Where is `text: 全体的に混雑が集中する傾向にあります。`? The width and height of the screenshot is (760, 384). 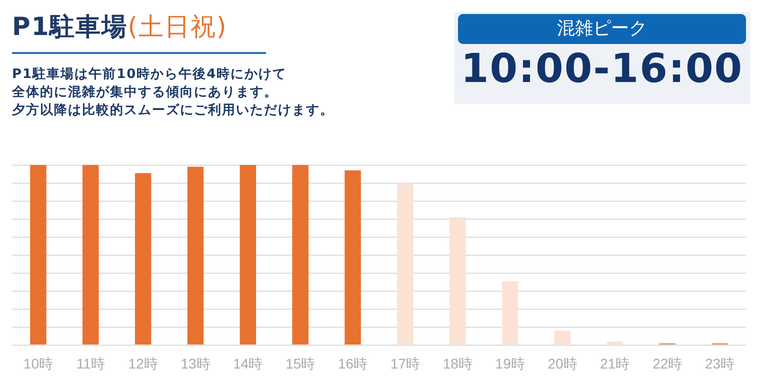
text: 全体的に混雑が集中する傾向にあります。 is located at coordinates (145, 93).